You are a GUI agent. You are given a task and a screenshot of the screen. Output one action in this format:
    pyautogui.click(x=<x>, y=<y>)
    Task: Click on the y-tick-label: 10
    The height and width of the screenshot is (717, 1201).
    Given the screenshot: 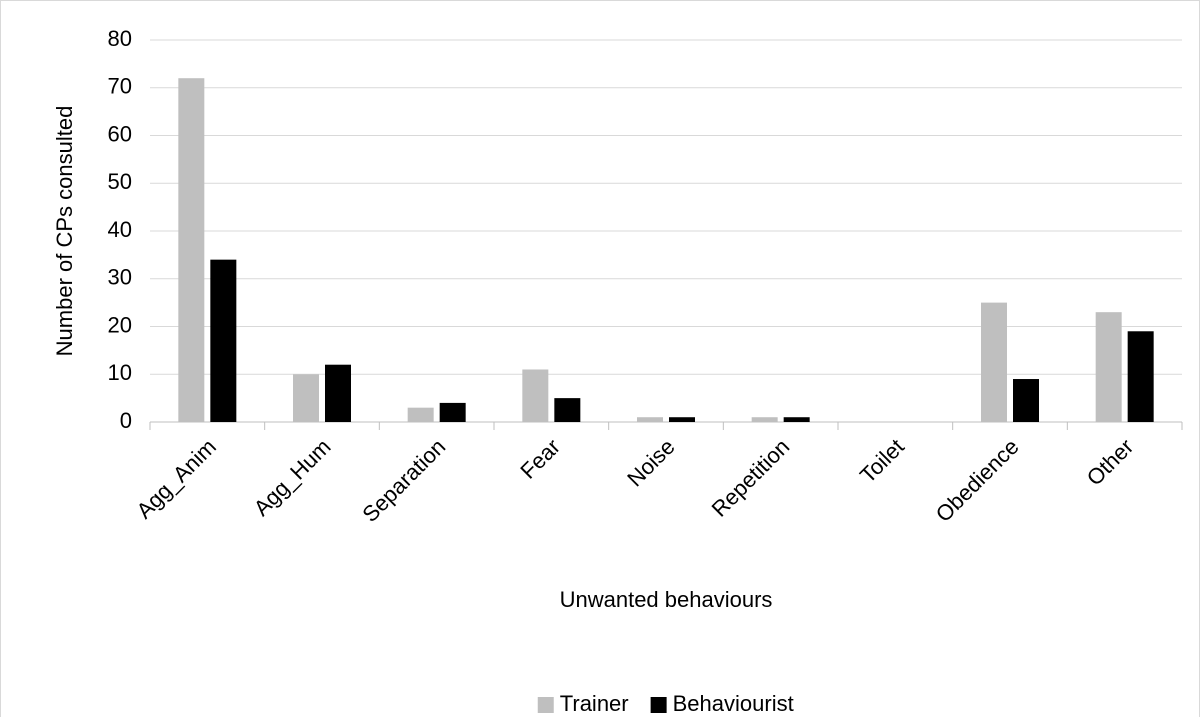 What is the action you would take?
    pyautogui.click(x=120, y=372)
    